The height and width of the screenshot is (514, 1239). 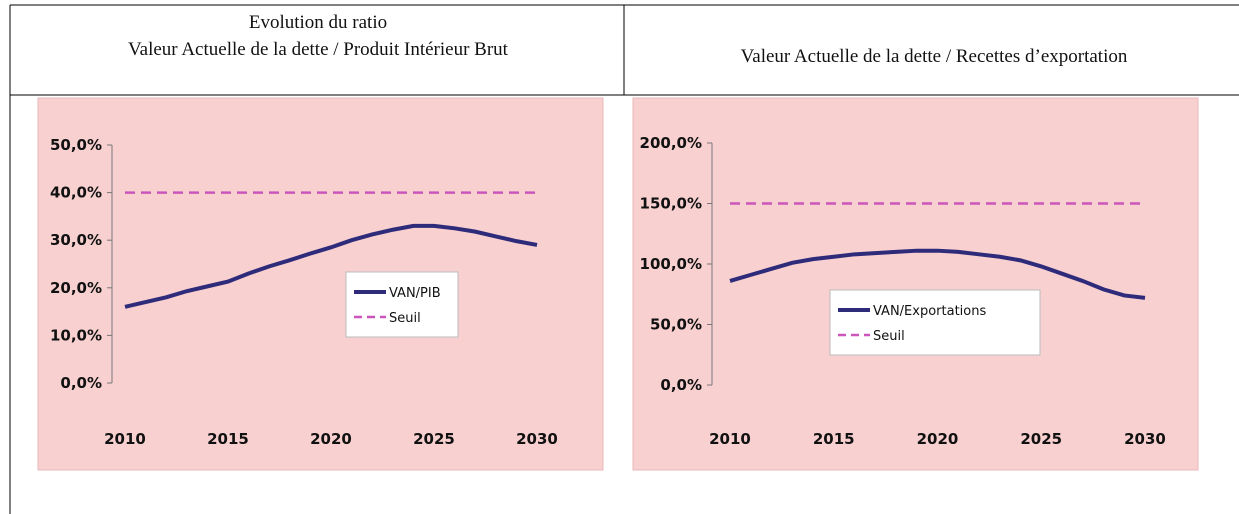 I want to click on y-tick-label: 20,0%, so click(x=76, y=288).